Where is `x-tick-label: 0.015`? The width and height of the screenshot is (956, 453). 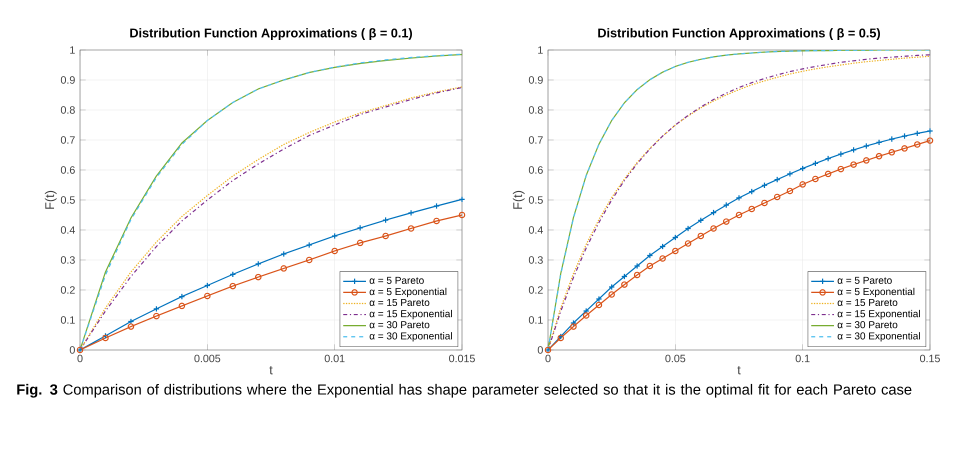
x-tick-label: 0.015 is located at coordinates (462, 358).